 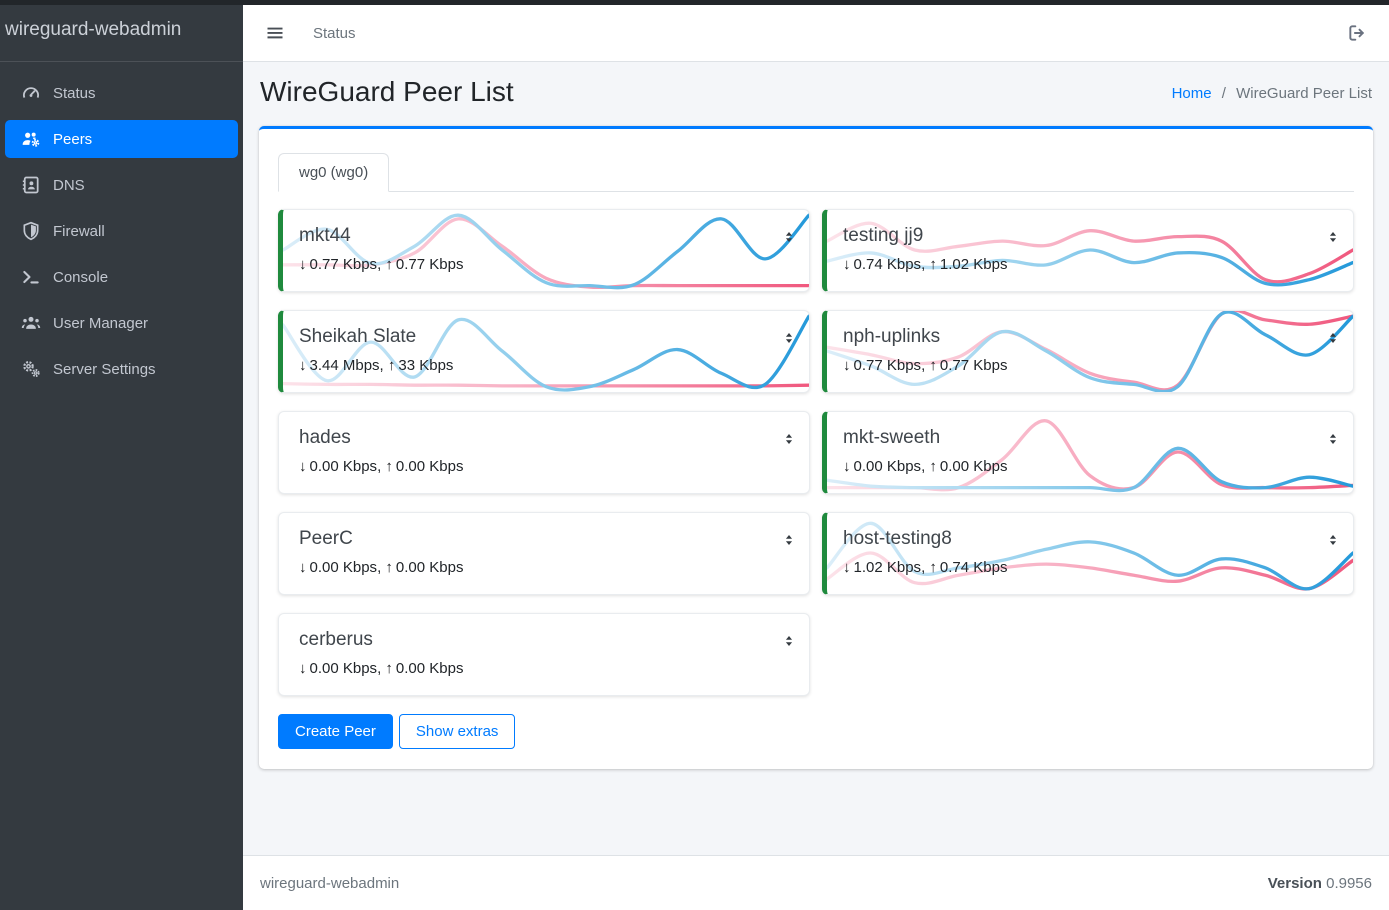 What do you see at coordinates (31, 93) in the screenshot?
I see `gauge-icon` at bounding box center [31, 93].